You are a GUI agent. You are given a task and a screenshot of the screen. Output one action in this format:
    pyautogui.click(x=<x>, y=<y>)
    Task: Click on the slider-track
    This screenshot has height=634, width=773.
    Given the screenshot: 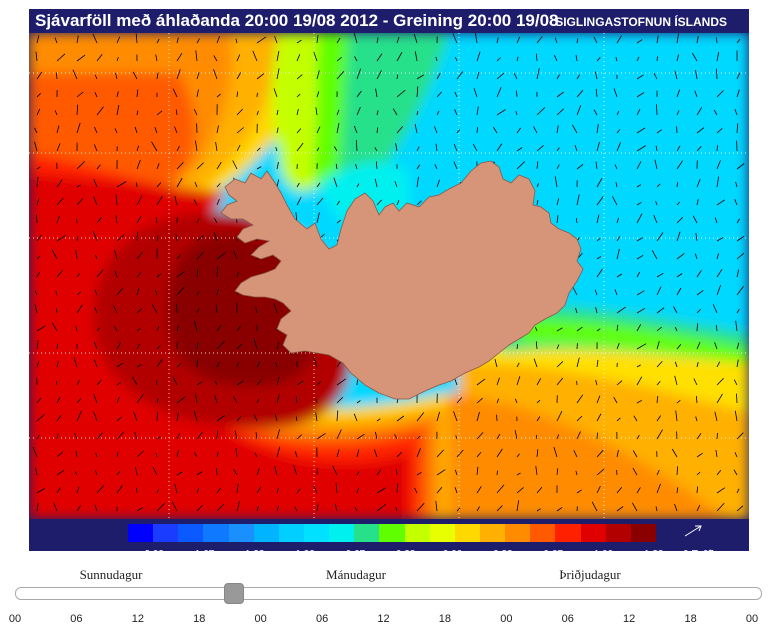 What is the action you would take?
    pyautogui.click(x=388, y=593)
    